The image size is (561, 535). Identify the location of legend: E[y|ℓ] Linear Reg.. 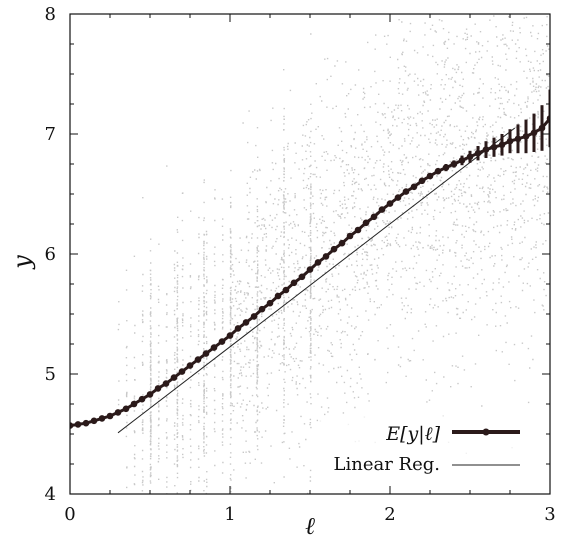
(432, 451).